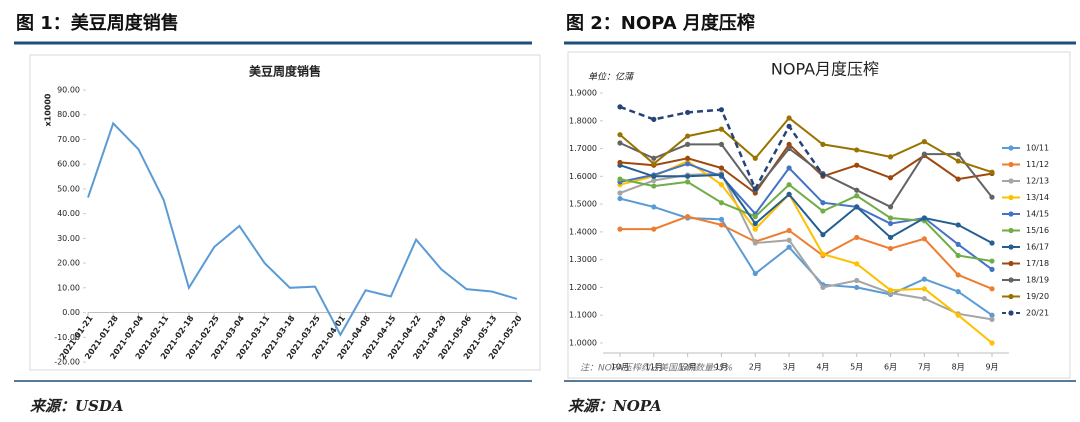 The image size is (1080, 422). Describe the element at coordinates (68, 139) in the screenshot. I see `y-tick-label: 70.00` at that location.